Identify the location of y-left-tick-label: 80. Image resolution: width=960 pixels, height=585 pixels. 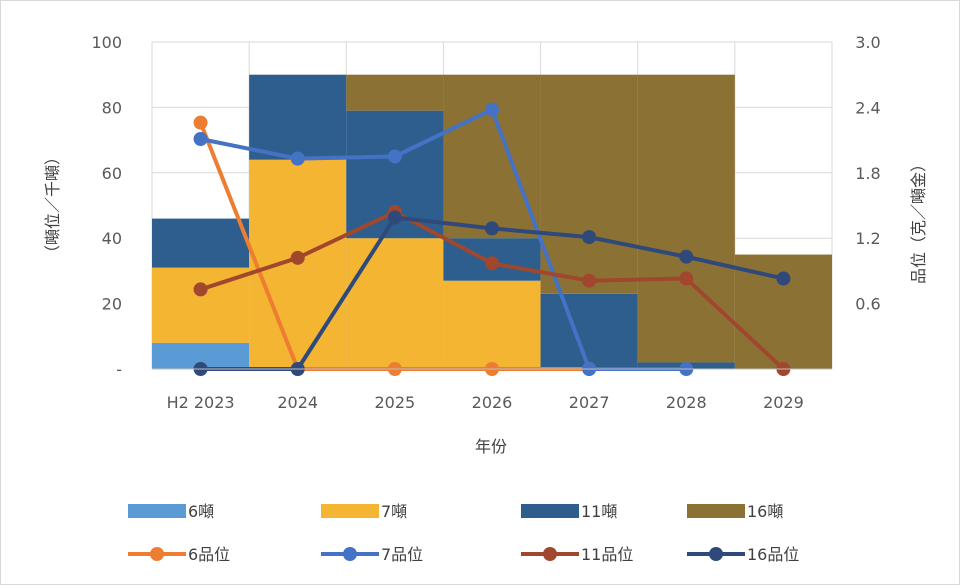
(112, 107).